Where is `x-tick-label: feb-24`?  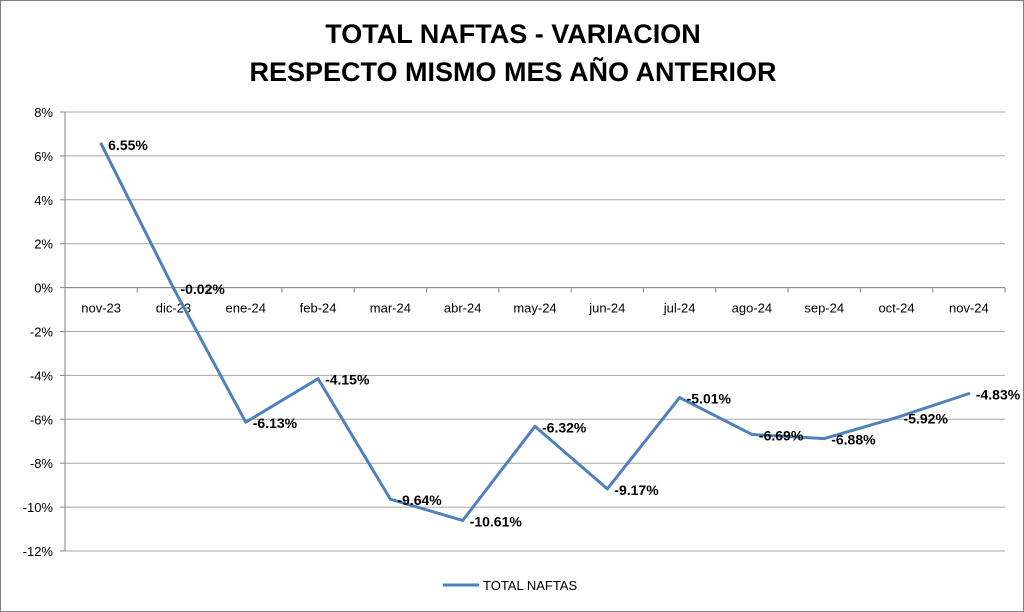 x-tick-label: feb-24 is located at coordinates (318, 308).